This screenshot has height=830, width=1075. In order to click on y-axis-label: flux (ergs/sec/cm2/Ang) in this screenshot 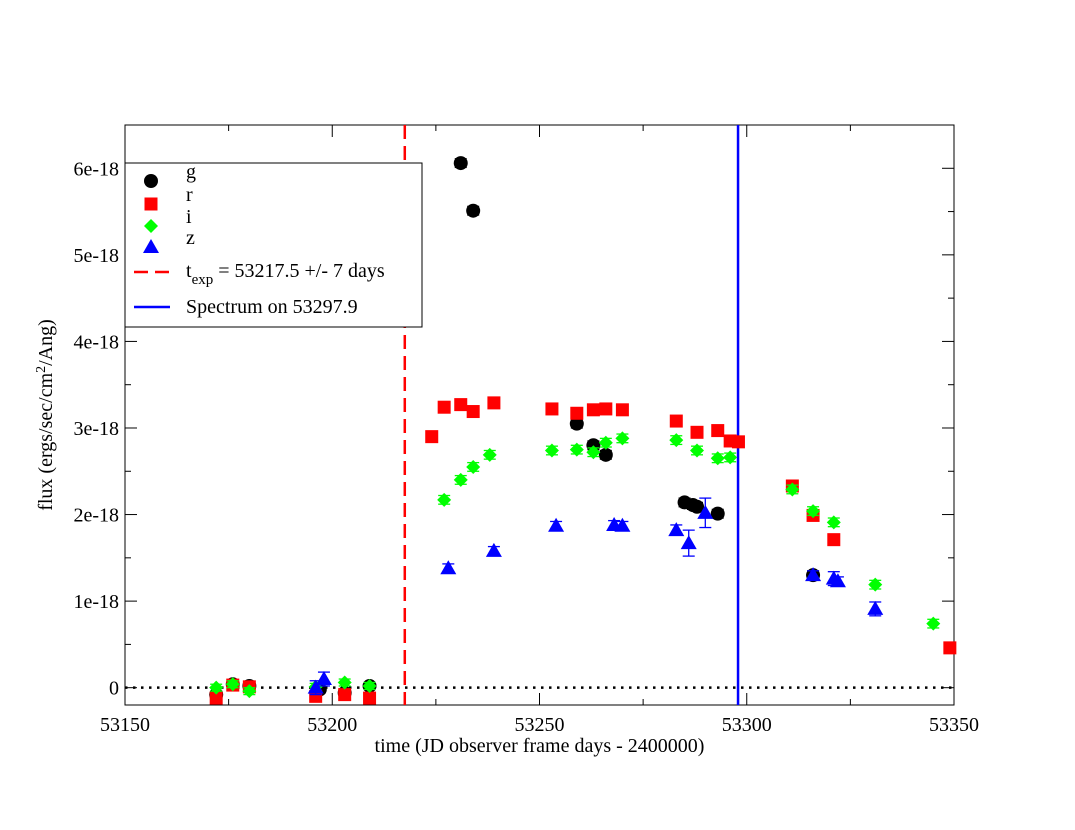, I will do `click(46, 415)`.